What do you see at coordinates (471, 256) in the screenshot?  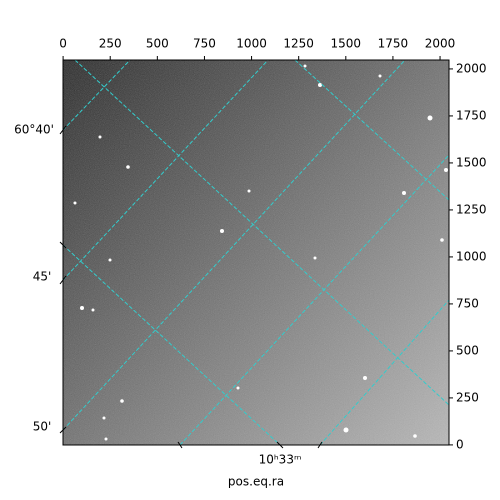 I see `y-tick-label: 1000` at bounding box center [471, 256].